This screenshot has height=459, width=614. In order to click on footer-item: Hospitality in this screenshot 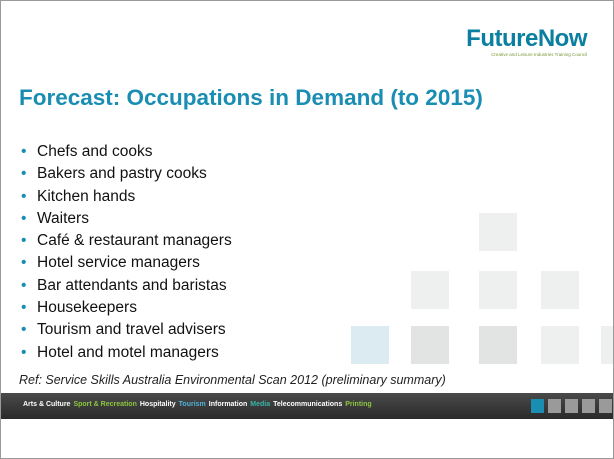, I will do `click(157, 404)`.